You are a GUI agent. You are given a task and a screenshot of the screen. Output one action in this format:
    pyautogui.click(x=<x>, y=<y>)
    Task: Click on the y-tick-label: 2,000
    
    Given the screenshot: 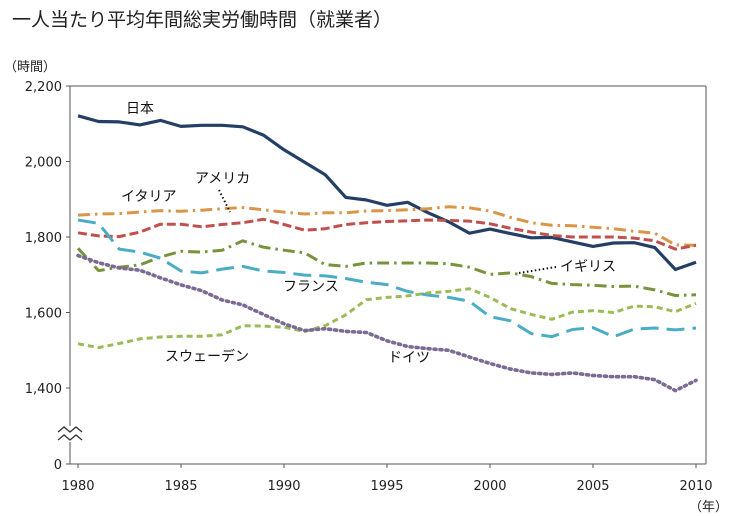 What is the action you would take?
    pyautogui.click(x=43, y=163)
    